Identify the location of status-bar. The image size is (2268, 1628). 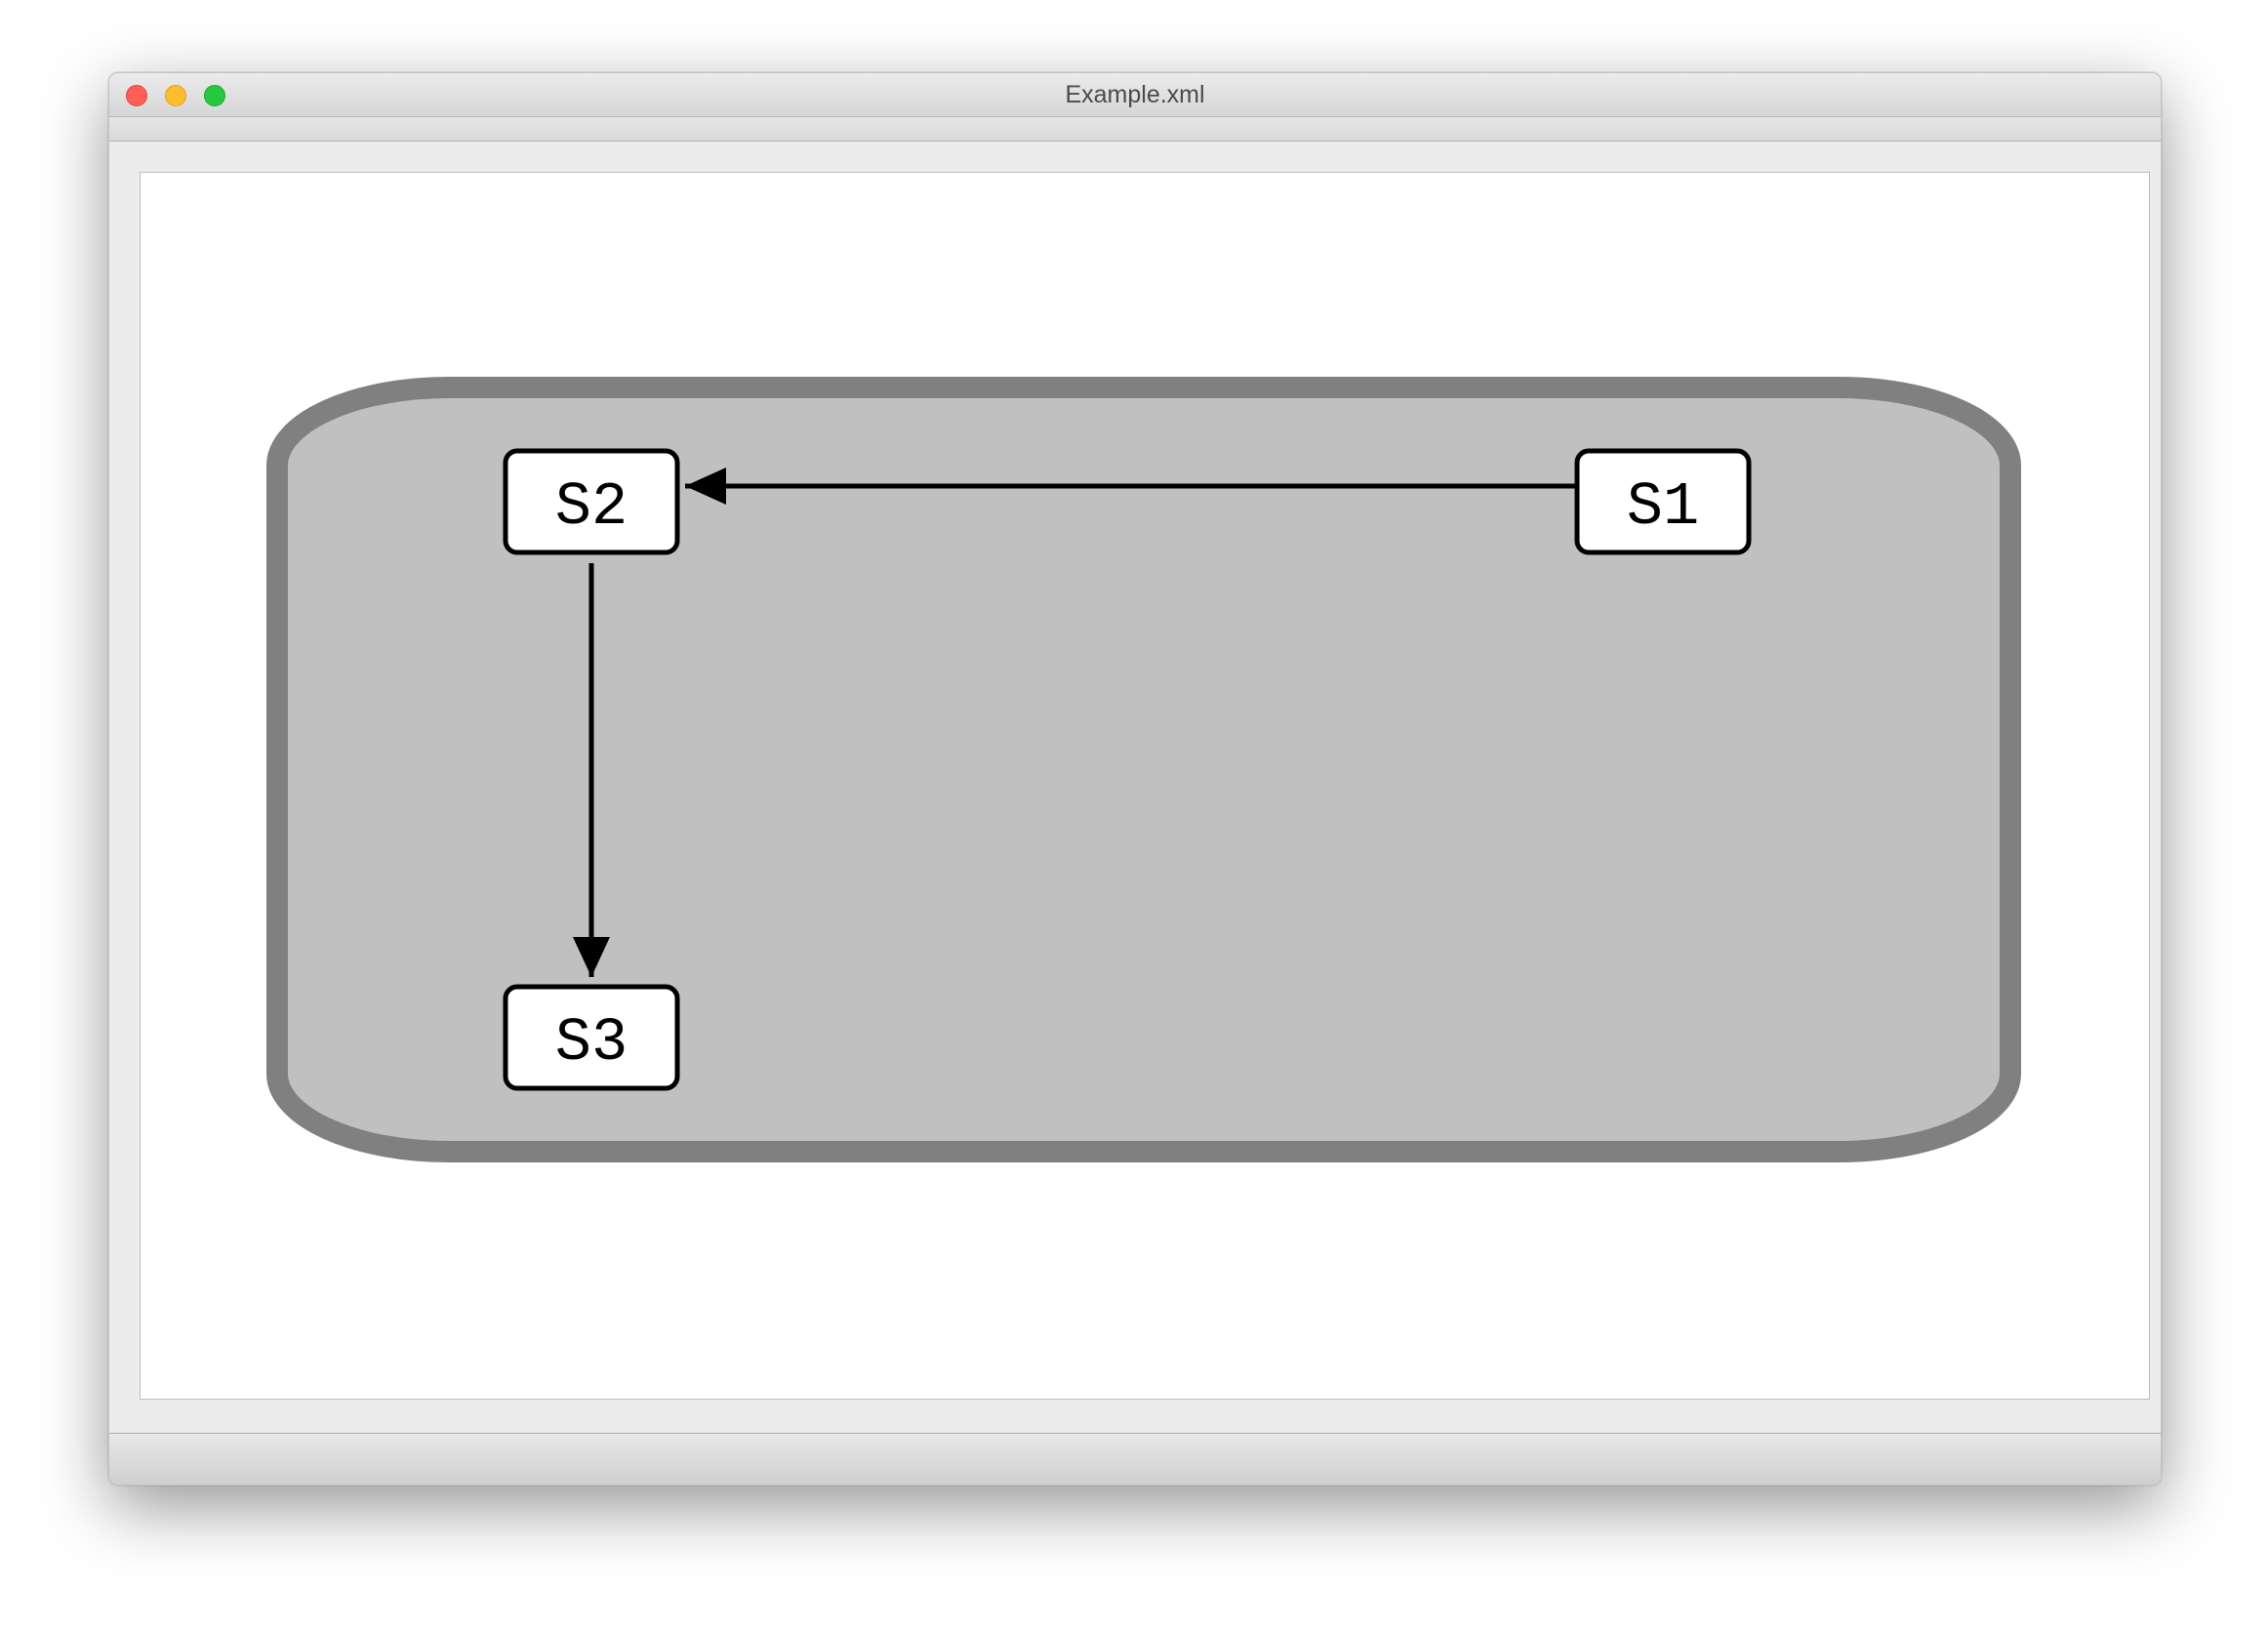
(1135, 1459).